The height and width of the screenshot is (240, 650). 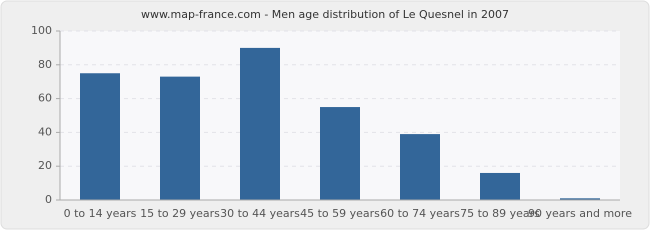 I want to click on y-tick-label: 60, so click(x=45, y=98).